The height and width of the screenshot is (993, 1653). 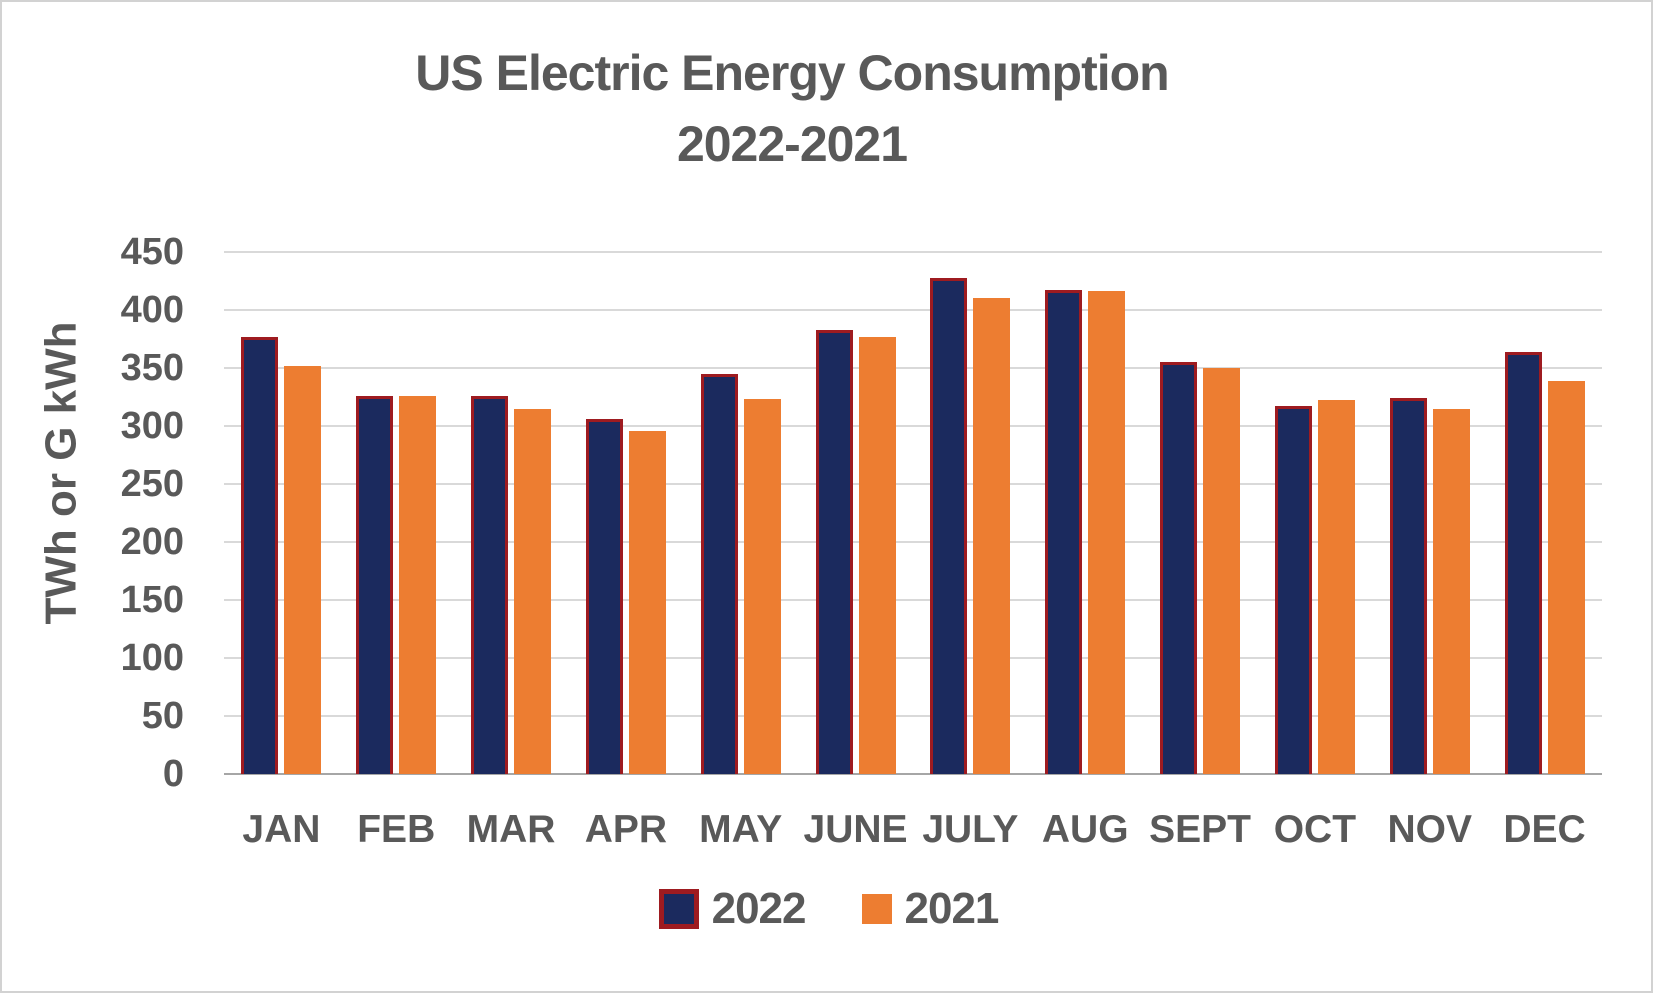 I want to click on legend-item-2021: 2021, so click(x=930, y=909).